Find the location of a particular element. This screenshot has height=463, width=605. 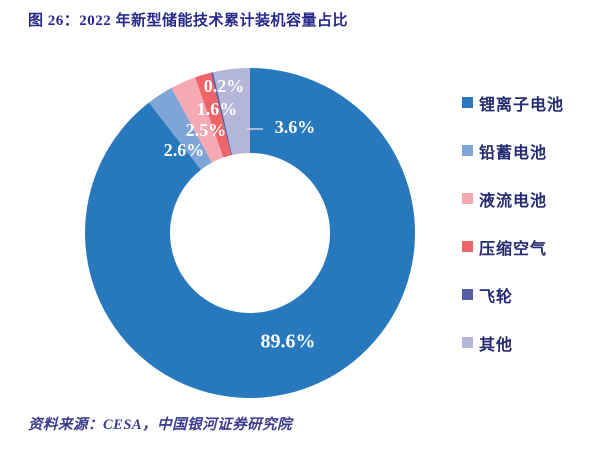

chart-legend: 锂离子电池铅蓄电池液流电池压缩空气飞轮其他 is located at coordinates (513, 238).